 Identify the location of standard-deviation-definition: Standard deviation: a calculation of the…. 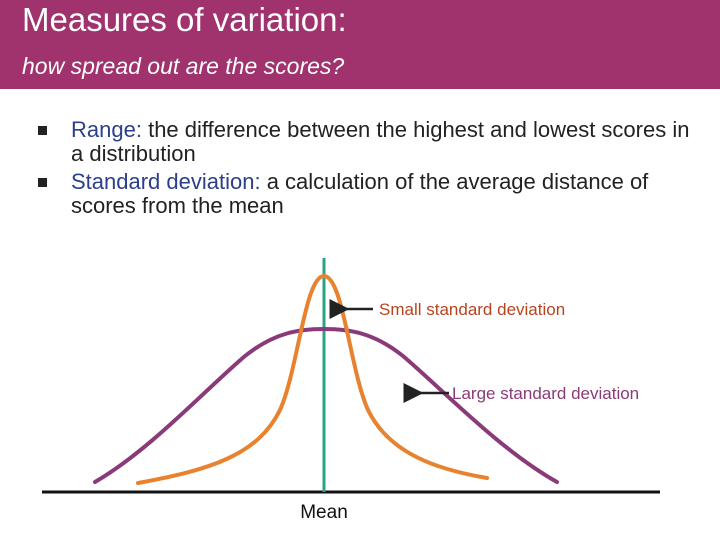
(368, 194).